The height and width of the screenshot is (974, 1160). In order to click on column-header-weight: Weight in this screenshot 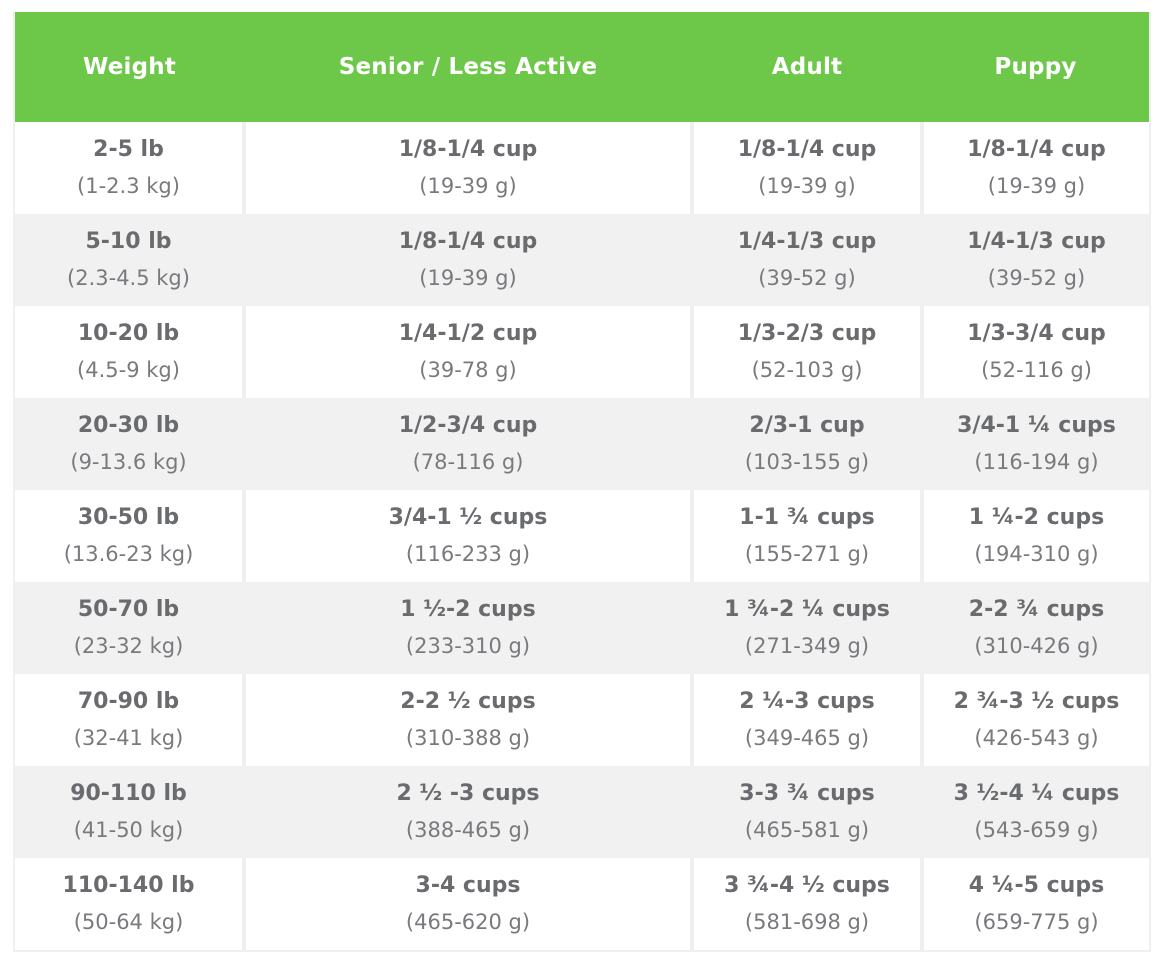, I will do `click(129, 67)`.